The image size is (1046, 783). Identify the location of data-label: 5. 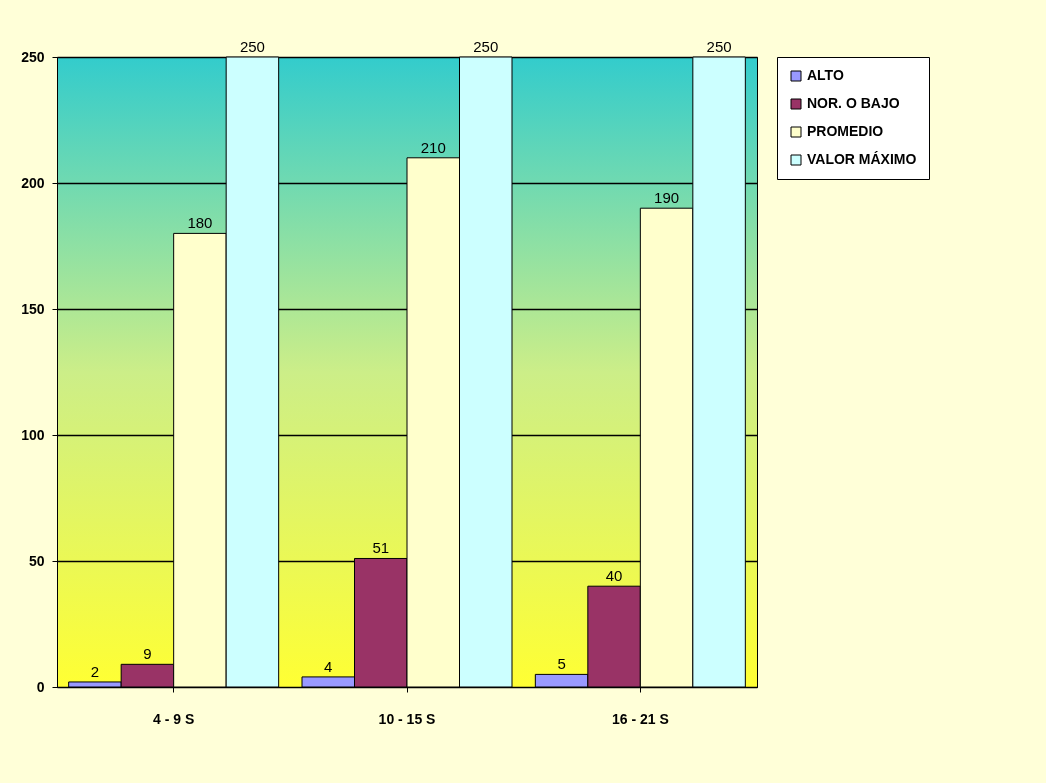
(561, 664).